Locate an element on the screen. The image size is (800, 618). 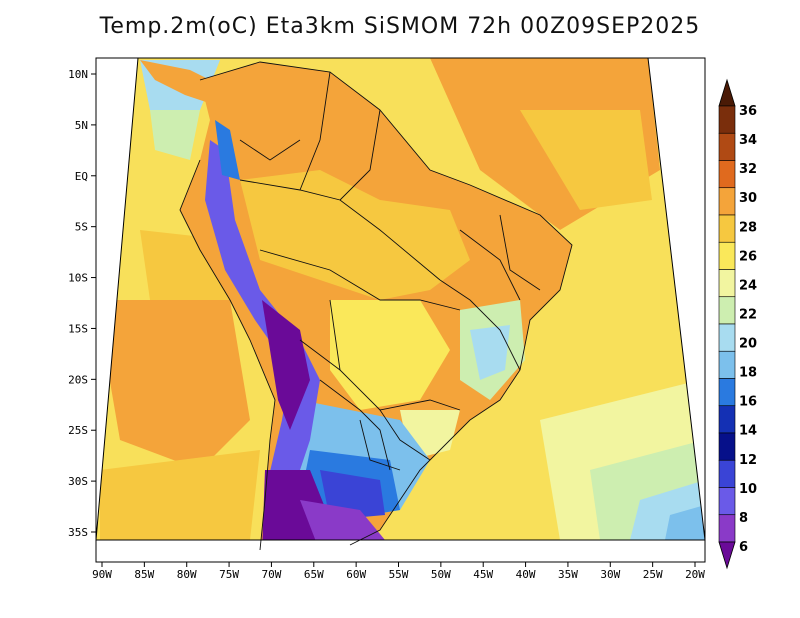
lat-tick-label: 25S is located at coordinates (78, 430).